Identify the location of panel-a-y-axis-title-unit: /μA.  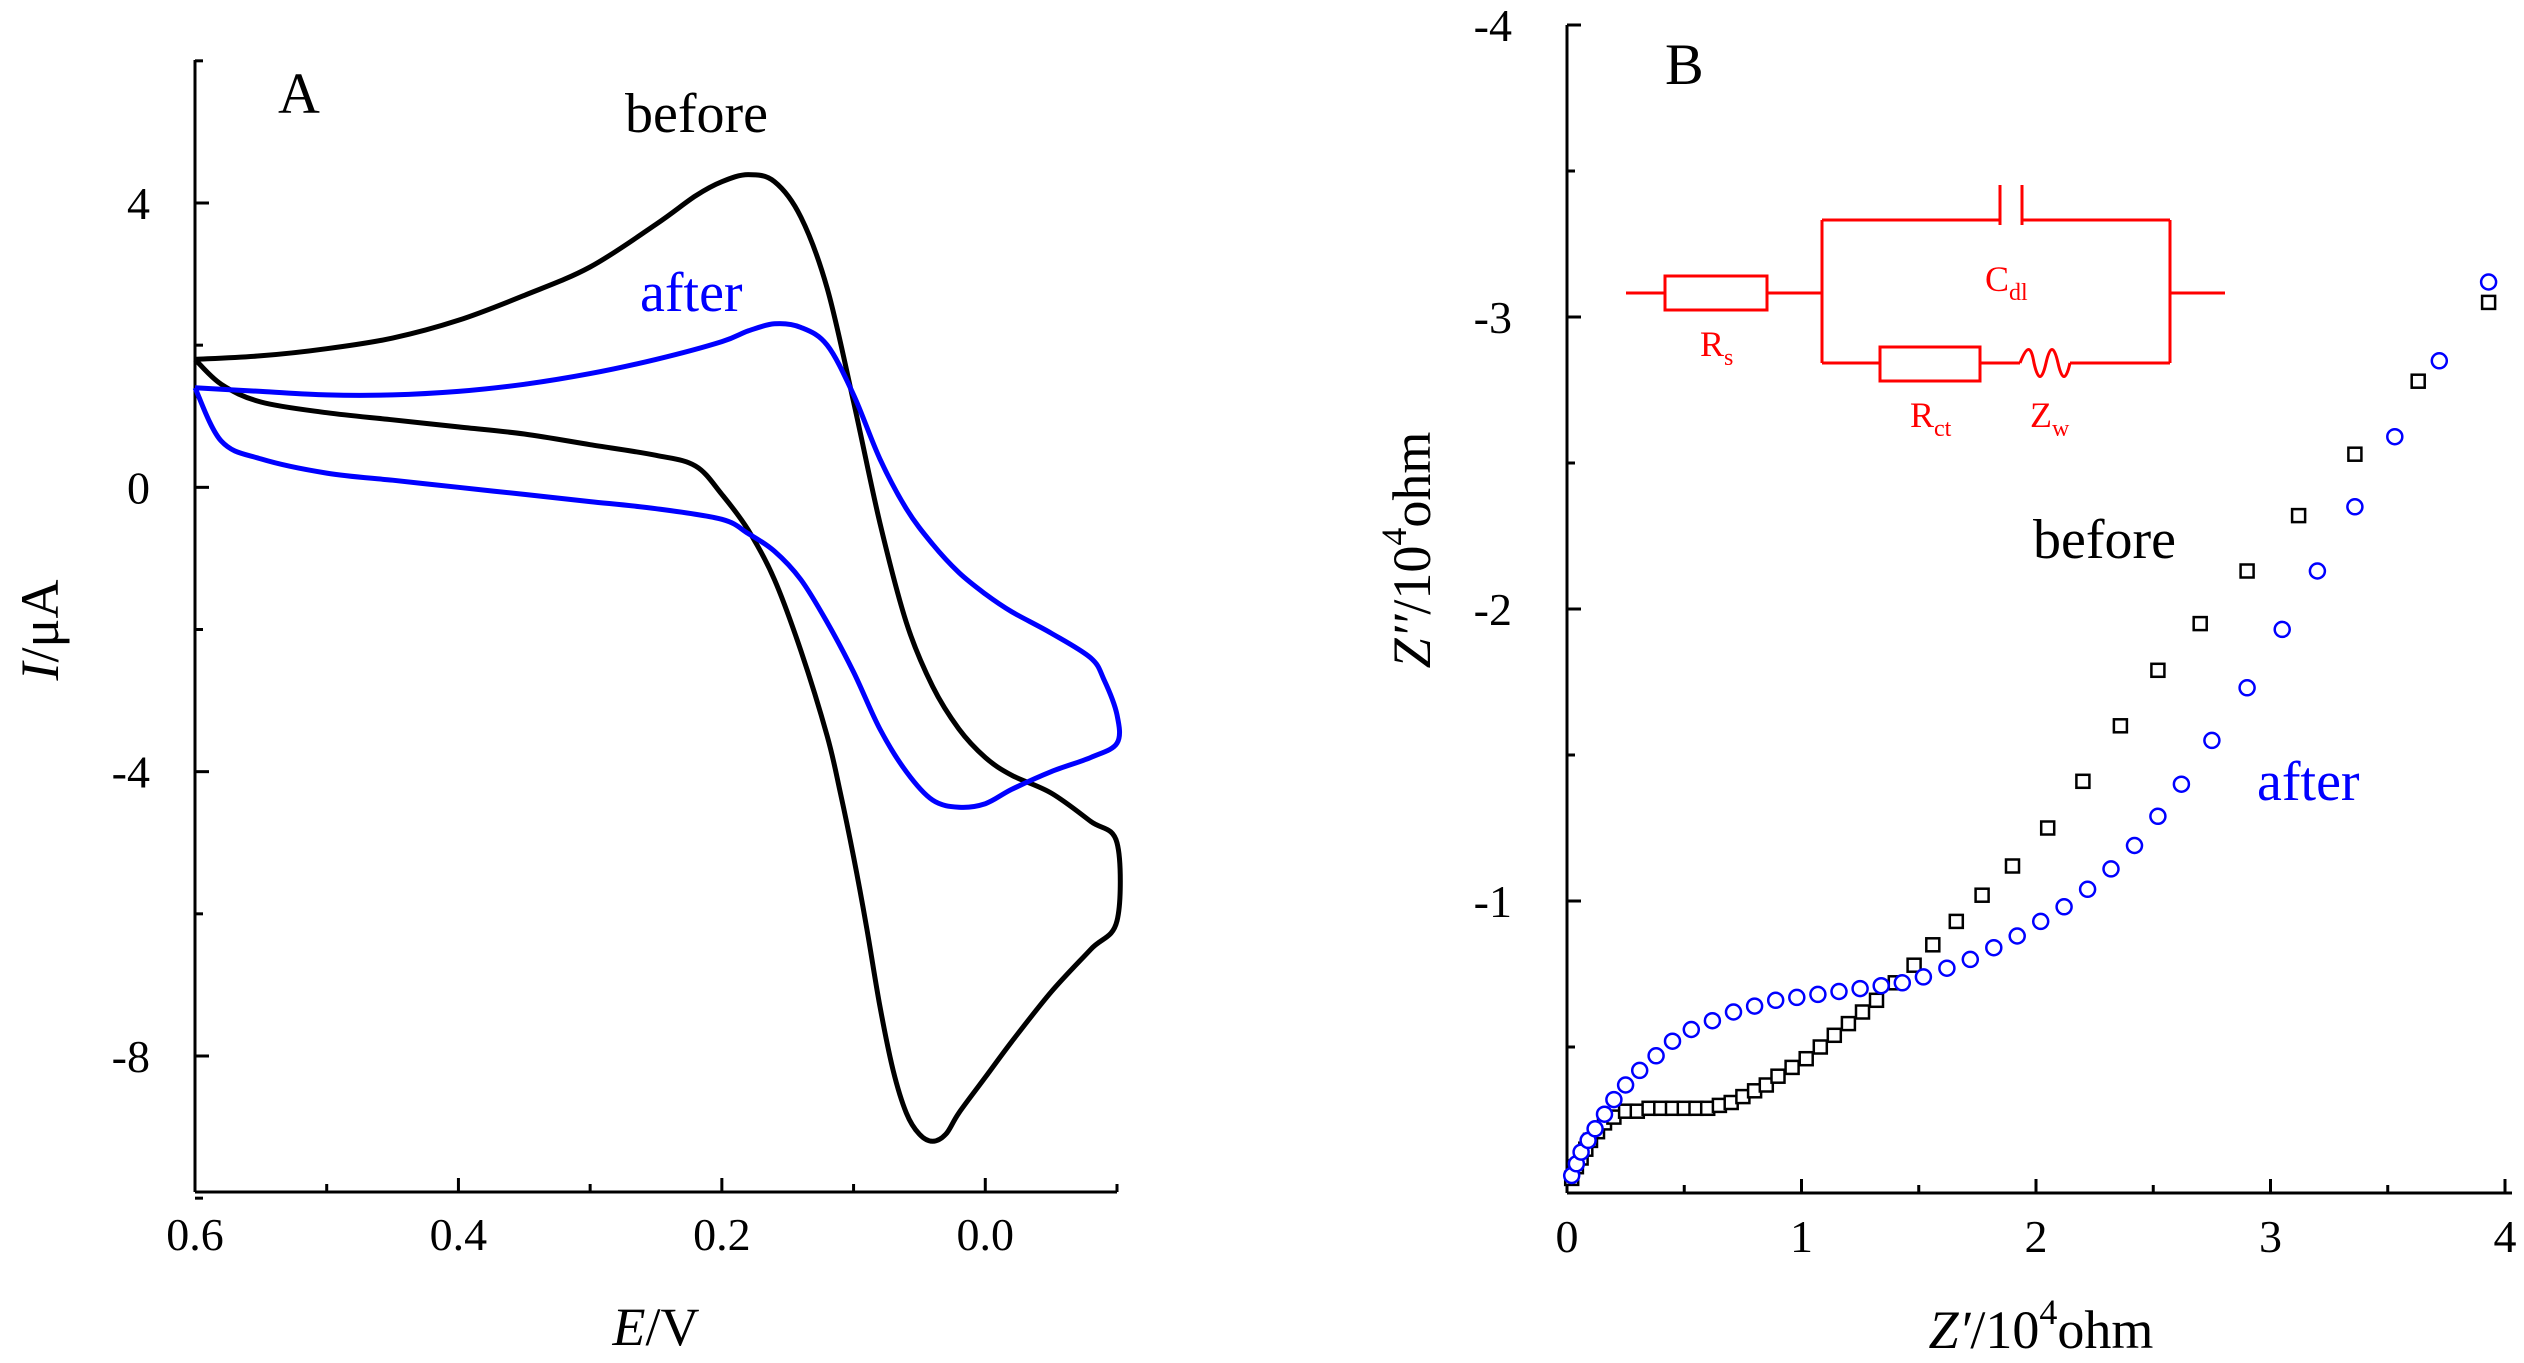
(40, 621).